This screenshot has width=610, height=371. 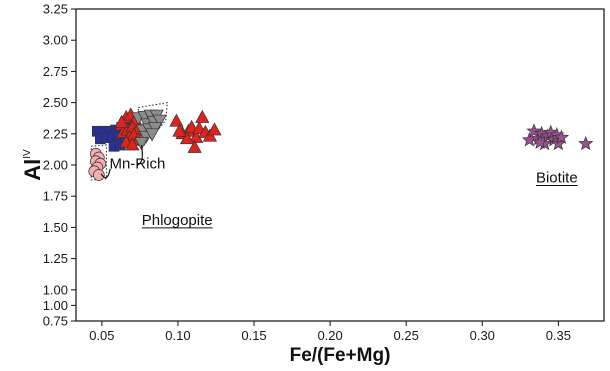 I want to click on y-tick-label: 1.50, so click(x=55, y=227).